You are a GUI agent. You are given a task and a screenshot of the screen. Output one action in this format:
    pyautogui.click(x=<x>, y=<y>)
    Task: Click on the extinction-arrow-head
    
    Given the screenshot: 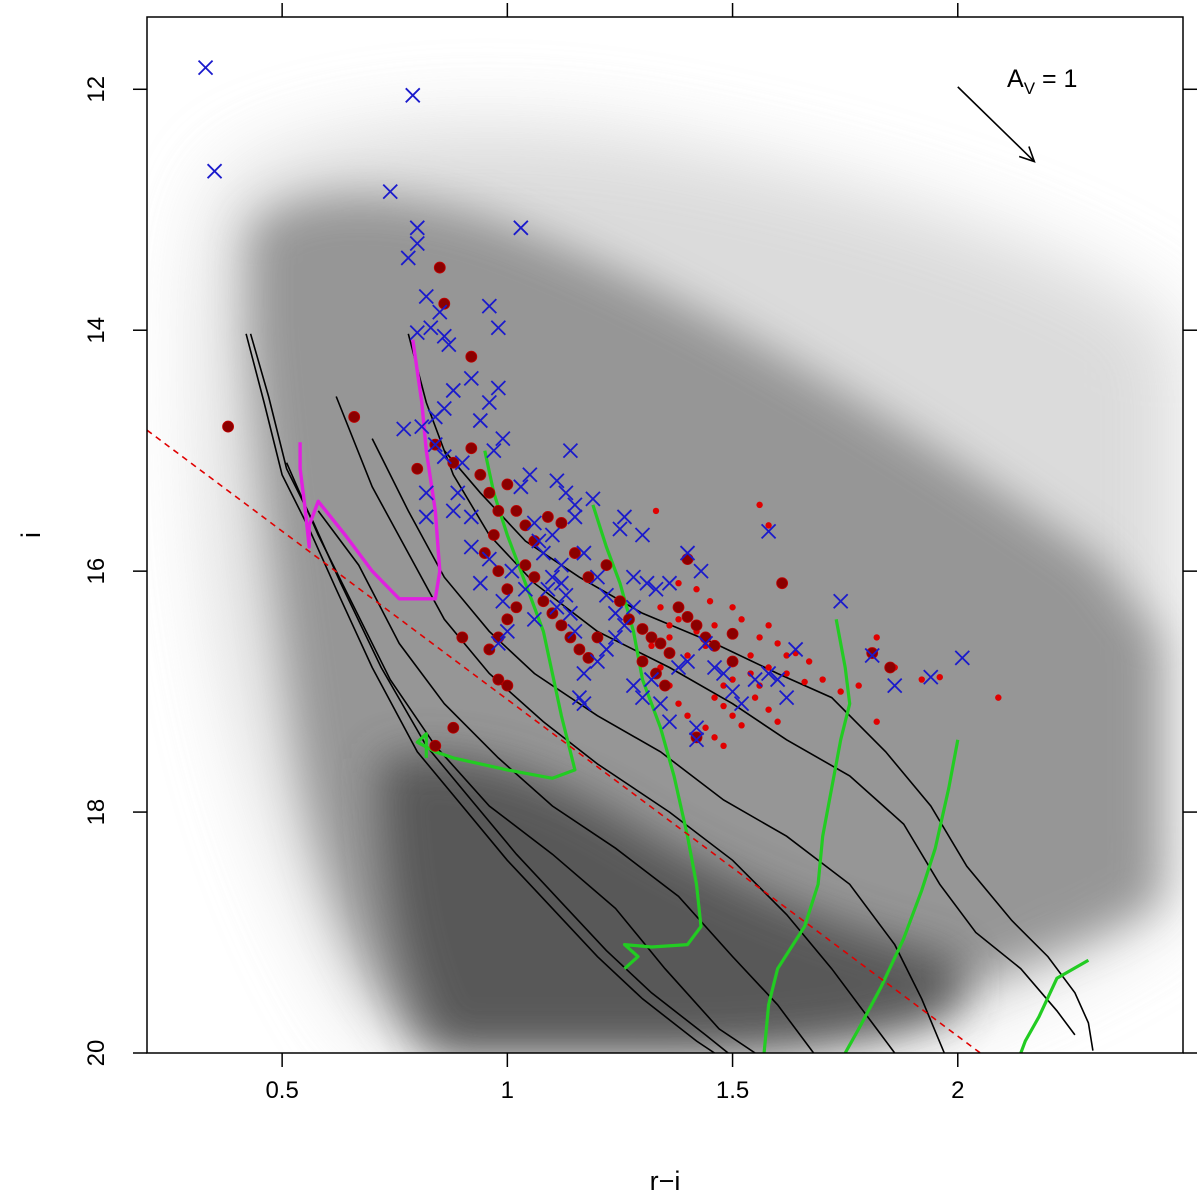 What is the action you would take?
    pyautogui.click(x=1027, y=154)
    